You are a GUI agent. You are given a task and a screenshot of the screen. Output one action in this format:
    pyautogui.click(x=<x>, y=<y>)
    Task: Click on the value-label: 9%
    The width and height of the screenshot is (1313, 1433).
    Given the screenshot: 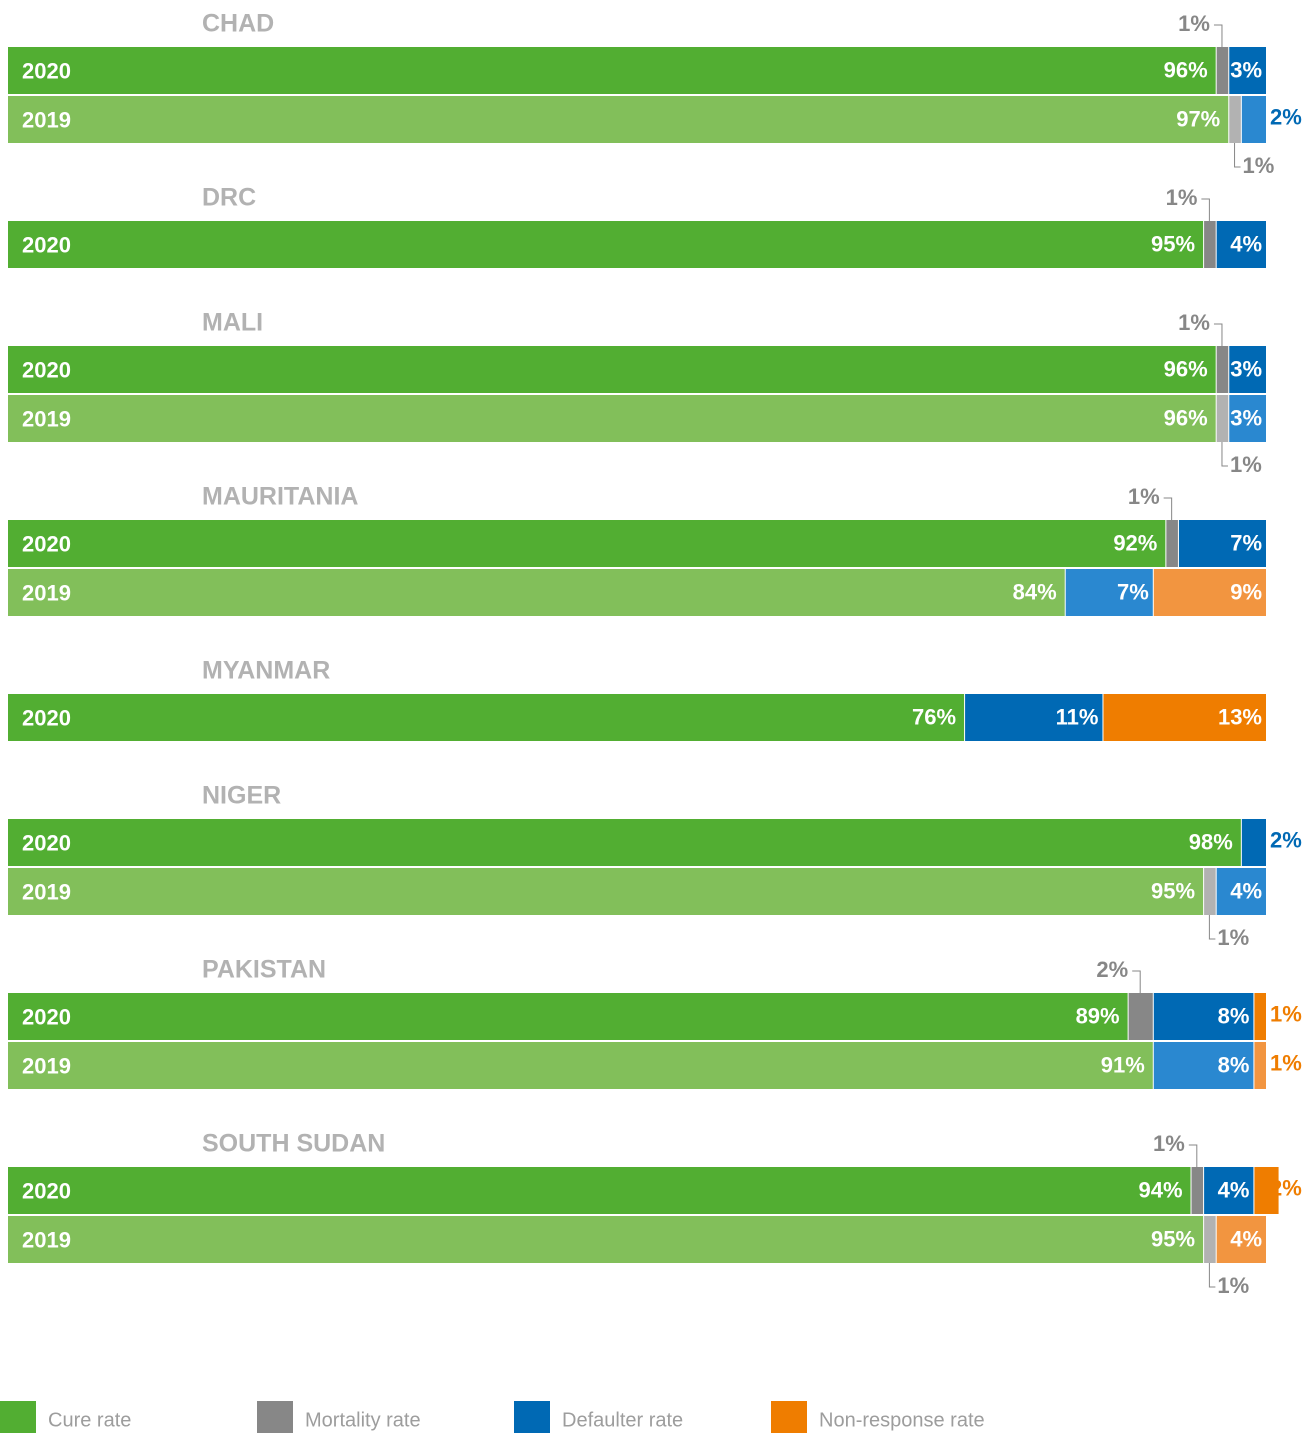 What is the action you would take?
    pyautogui.click(x=1246, y=591)
    